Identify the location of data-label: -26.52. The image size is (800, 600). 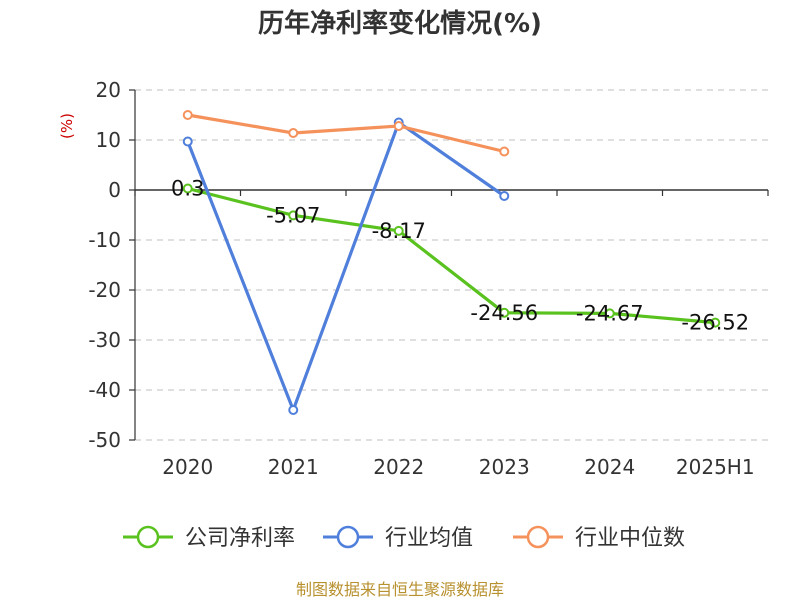
(715, 323).